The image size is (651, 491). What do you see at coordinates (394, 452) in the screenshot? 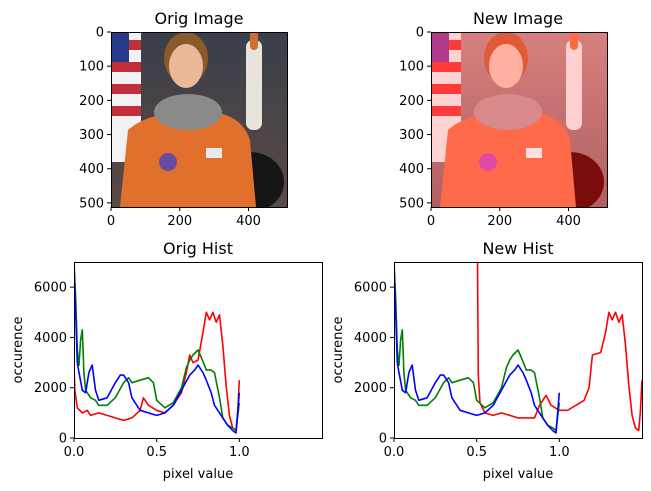
I see `new-hist-xtick-label: 0.0` at bounding box center [394, 452].